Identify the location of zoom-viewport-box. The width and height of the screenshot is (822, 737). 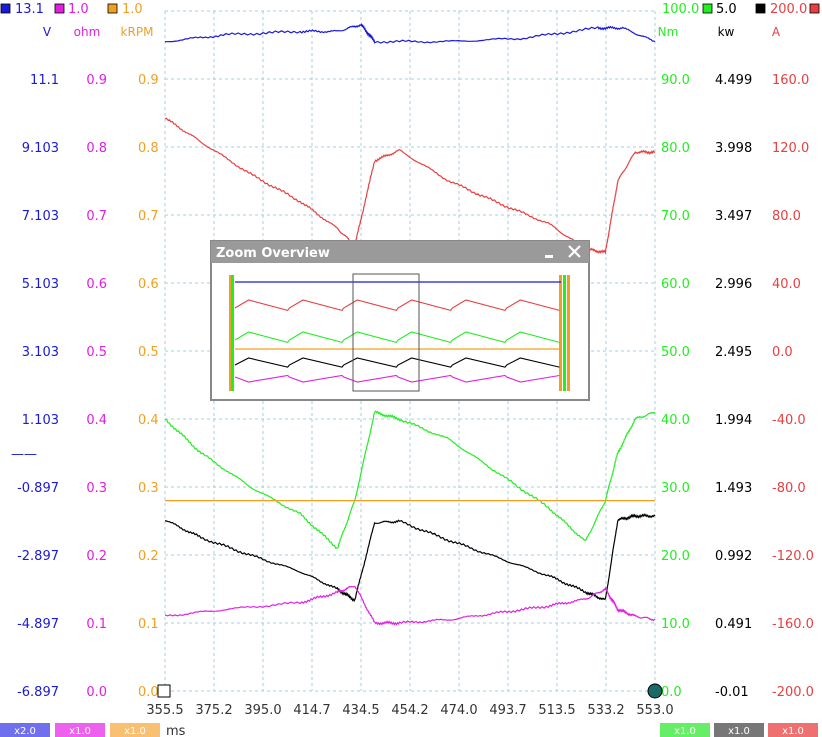
(386, 332).